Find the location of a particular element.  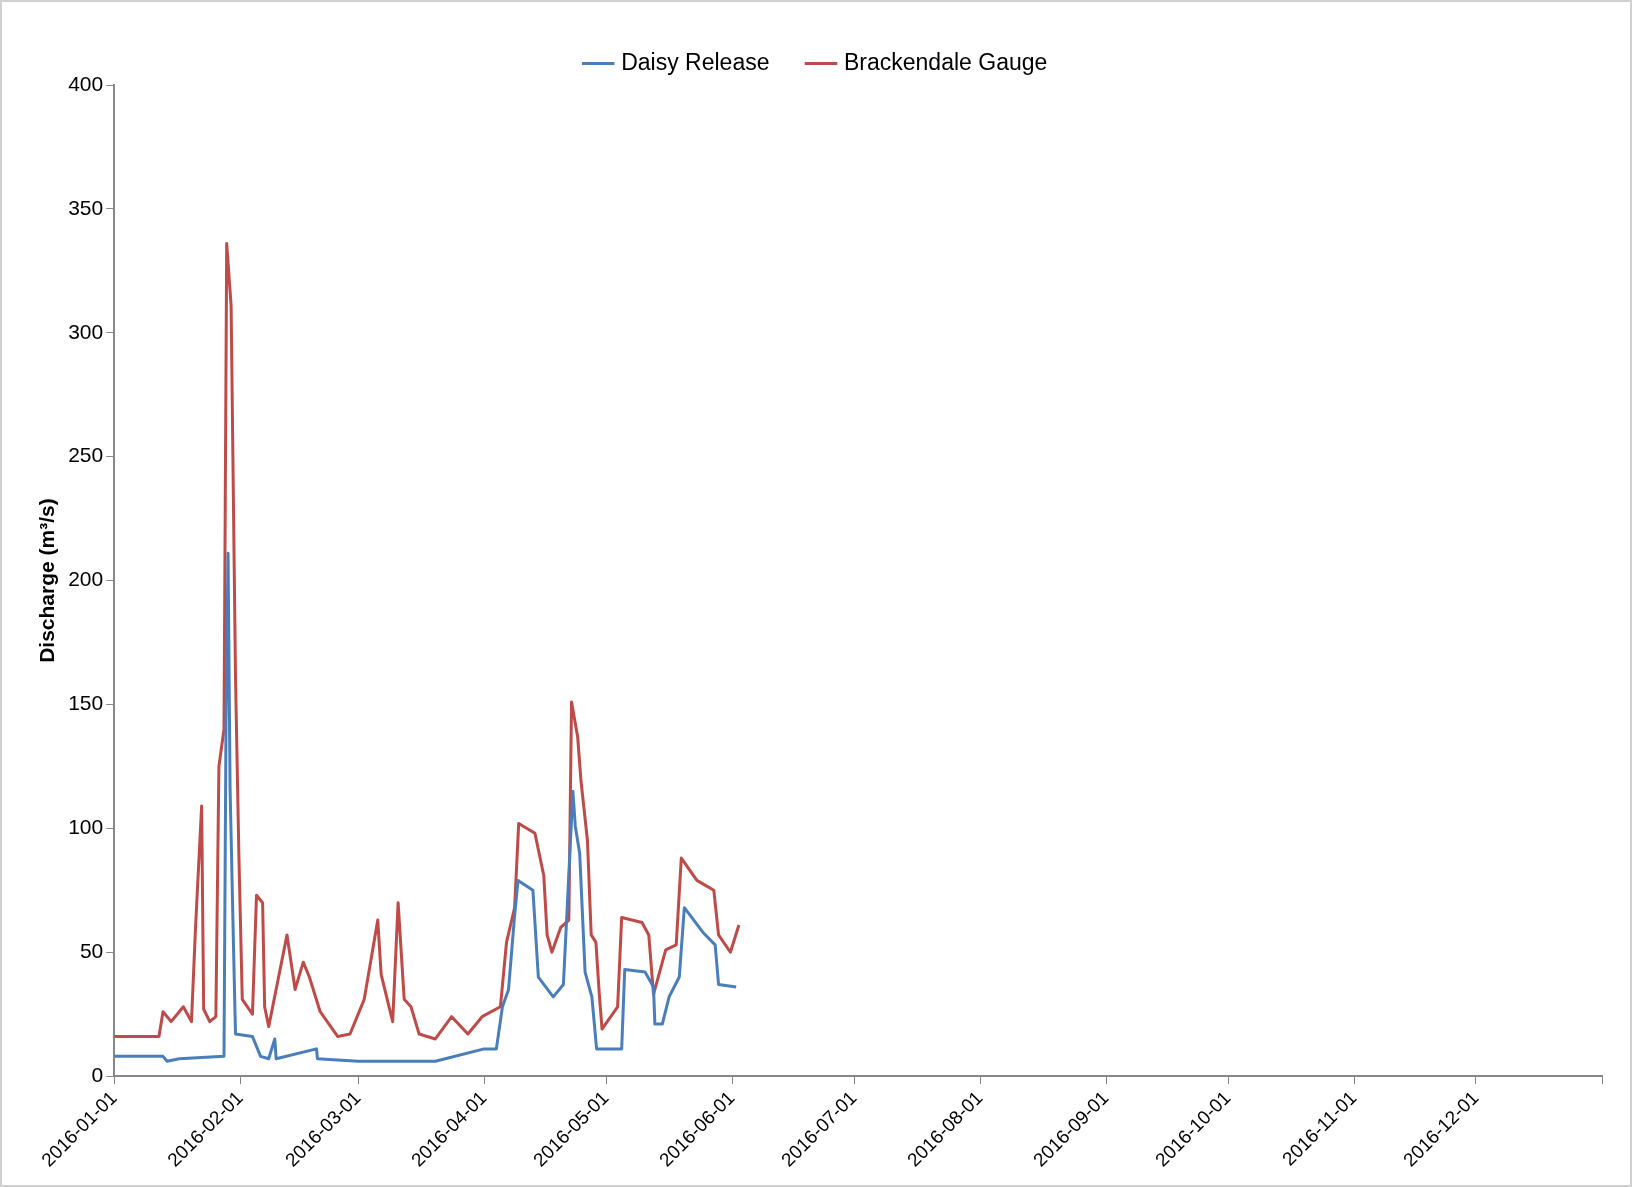

legend-label: Brackendale Gauge is located at coordinates (945, 61).